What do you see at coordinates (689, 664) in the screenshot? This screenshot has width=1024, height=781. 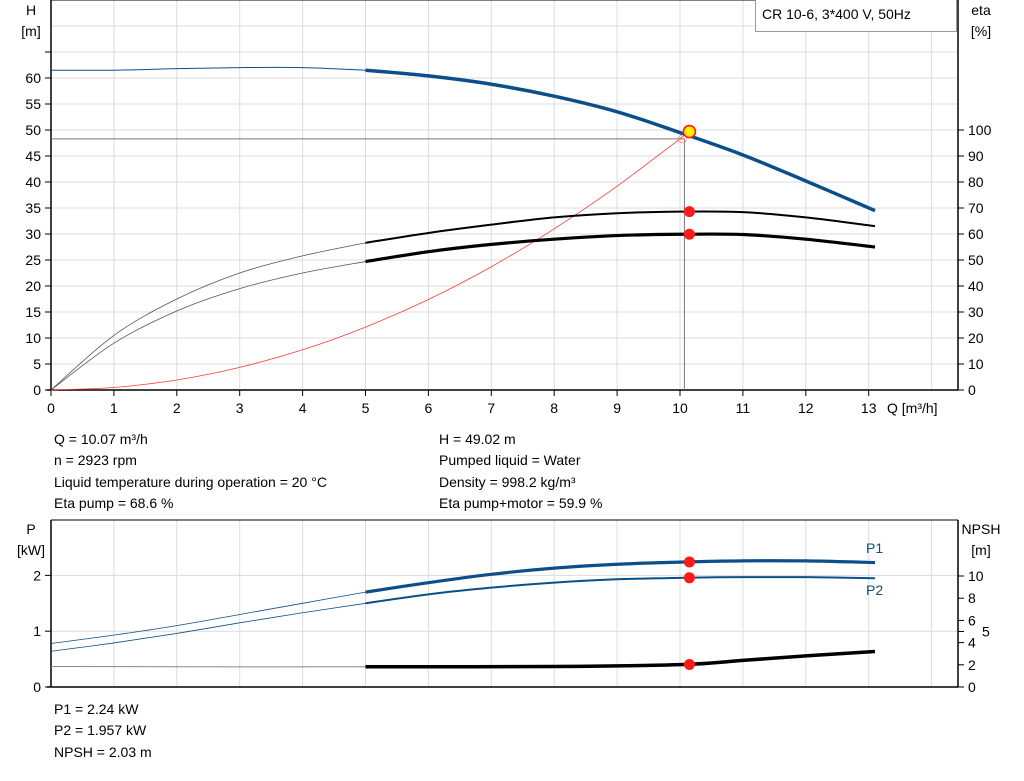 I see `npsh-duty-point` at bounding box center [689, 664].